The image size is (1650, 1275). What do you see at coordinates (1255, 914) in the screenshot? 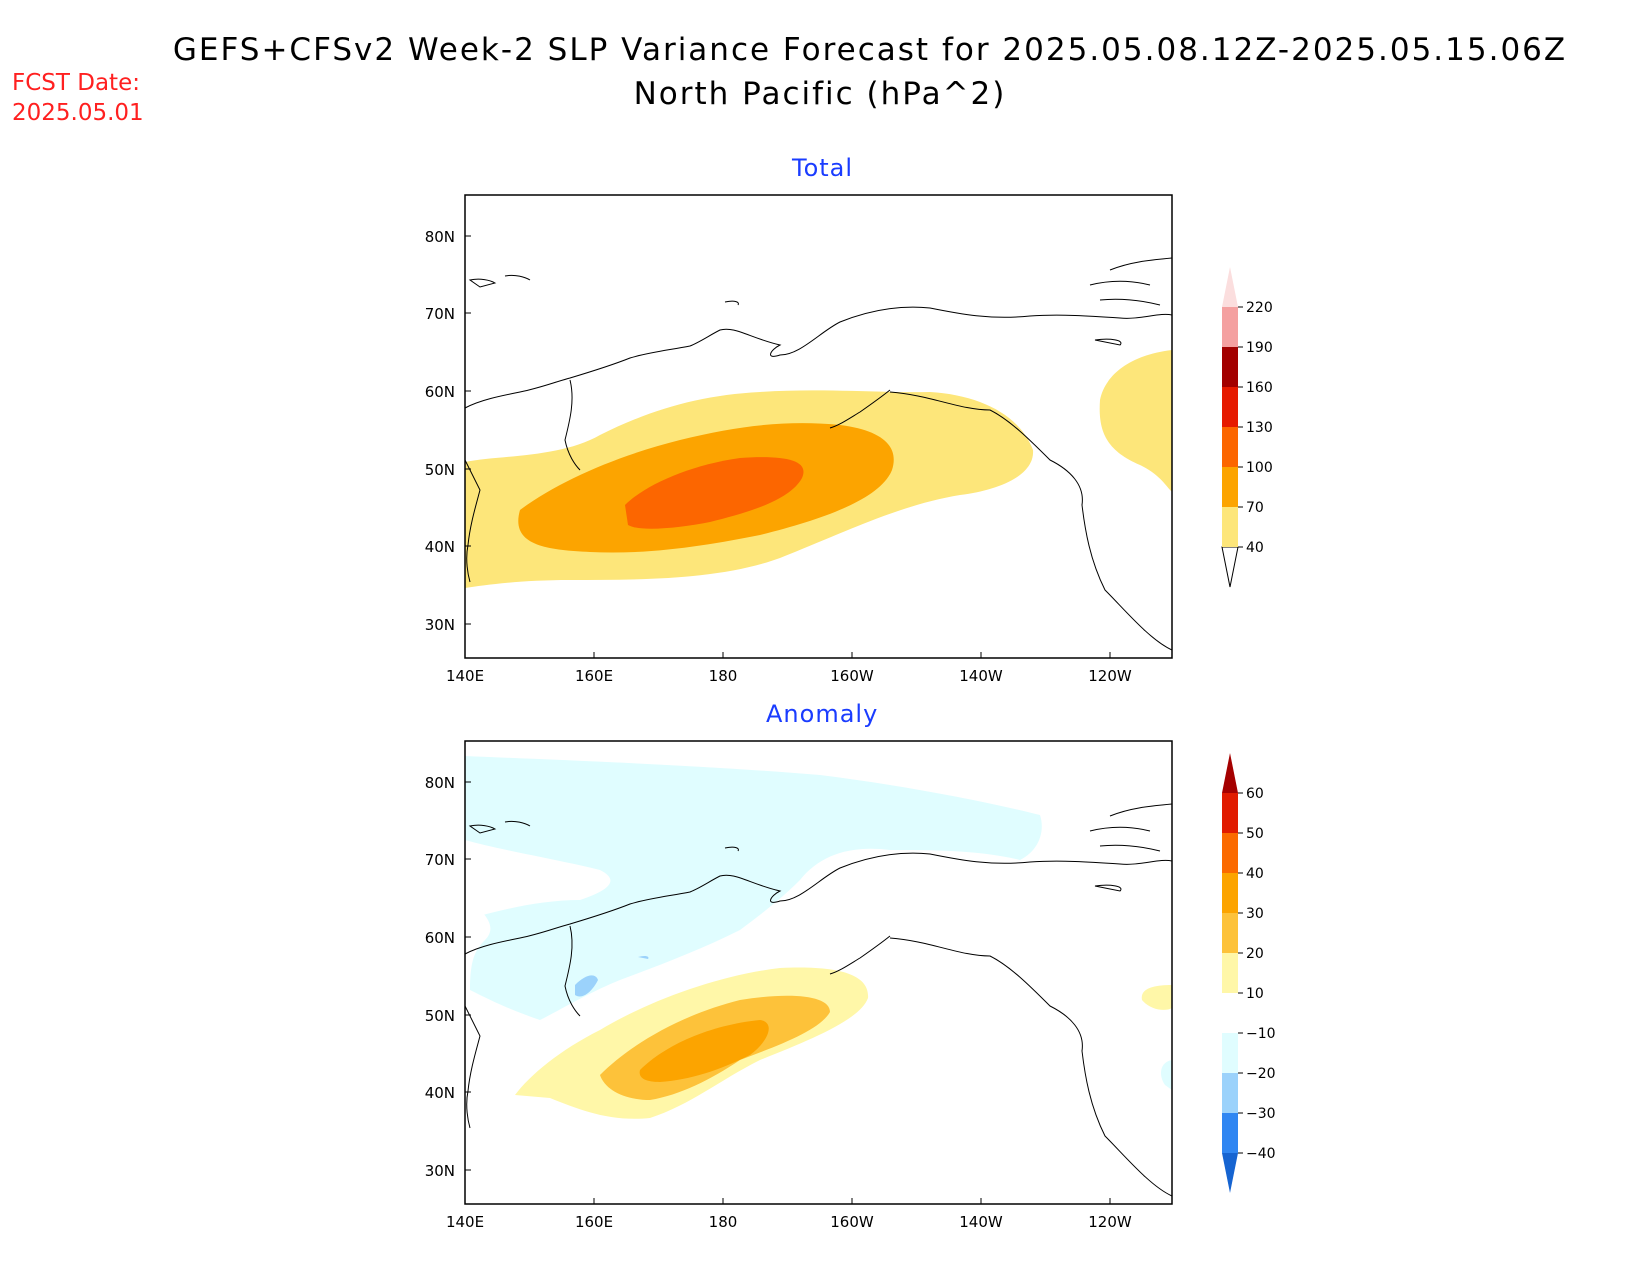
I see `cb-anom-label-30: 30` at bounding box center [1255, 914].